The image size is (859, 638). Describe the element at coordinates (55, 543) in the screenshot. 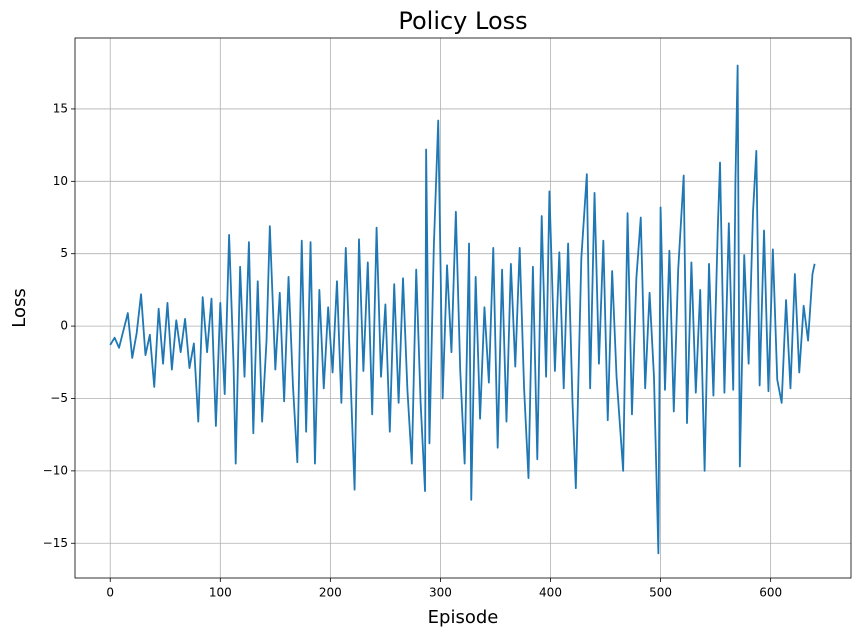

I see `y-tick-label: −15` at that location.